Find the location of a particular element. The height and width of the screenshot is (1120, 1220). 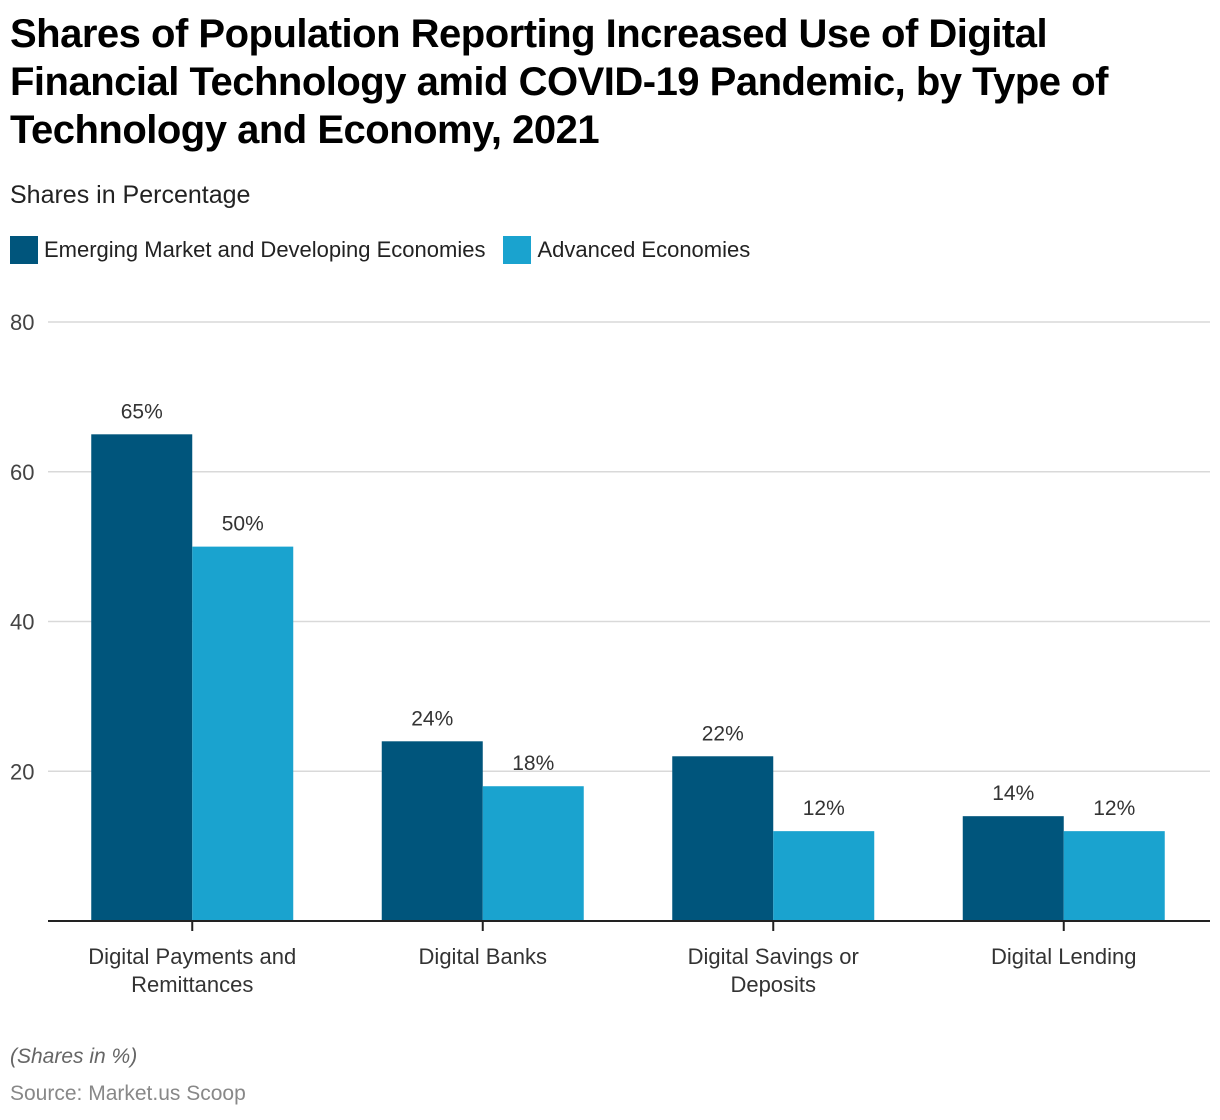

legend-item-emerging: Emerging Market and Developing Economies is located at coordinates (247, 250).